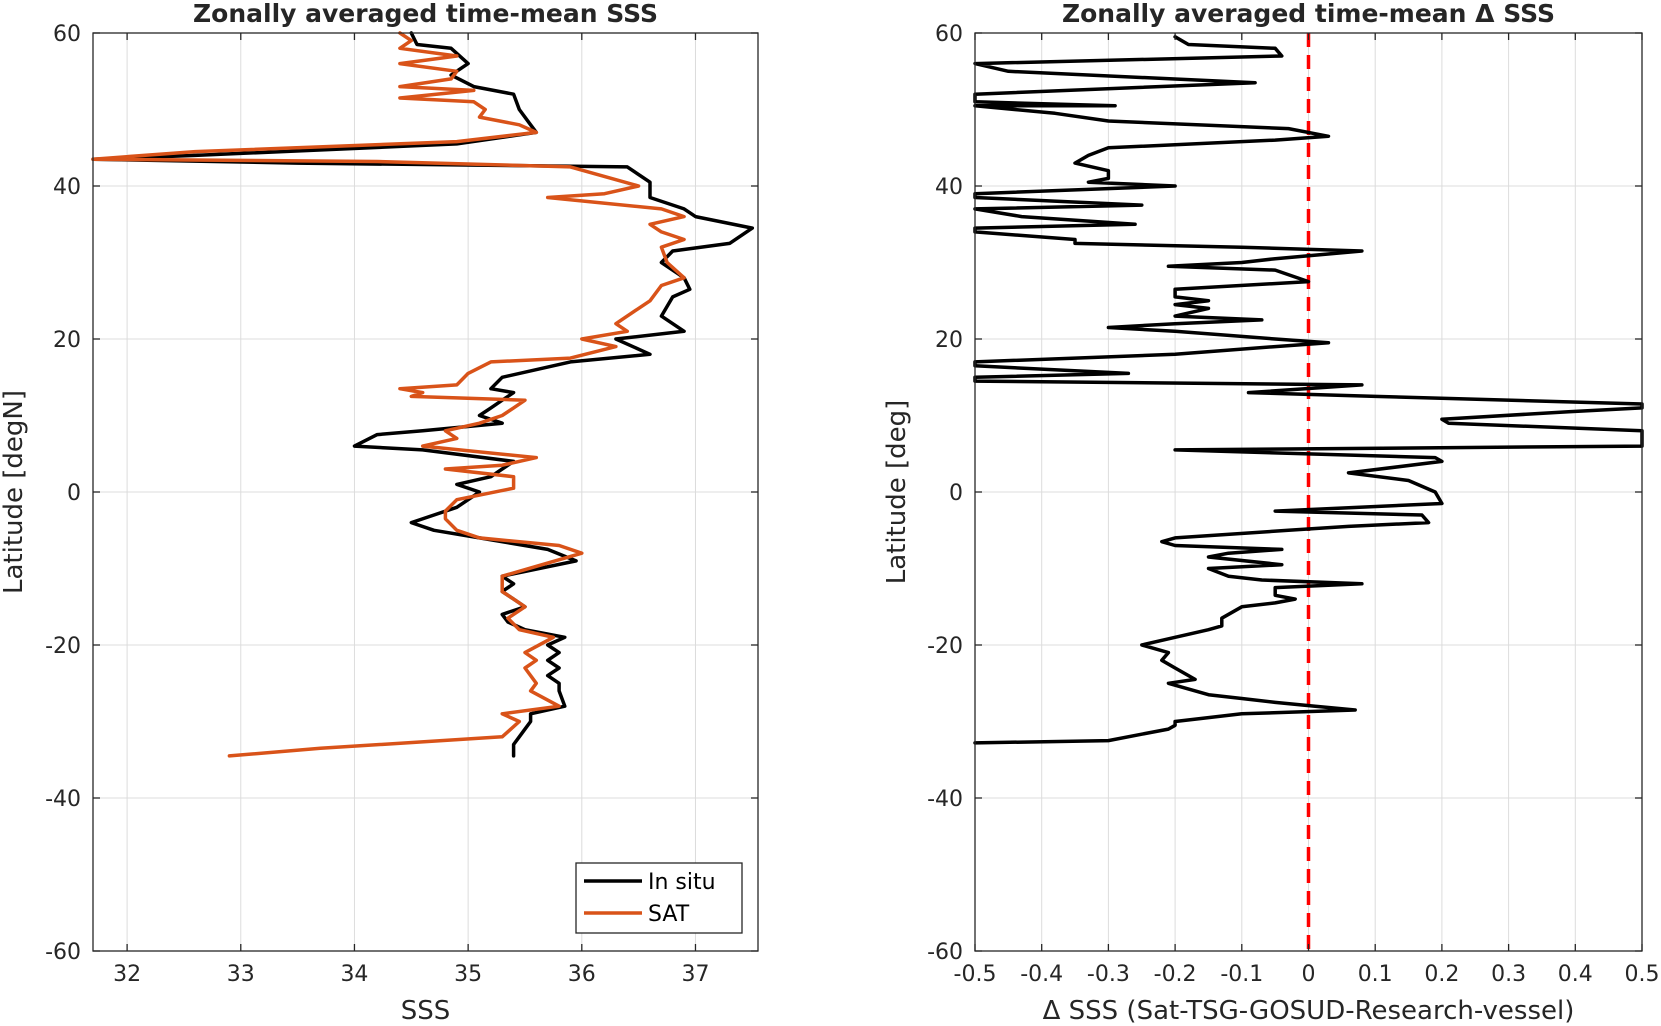 Image resolution: width=1661 pixels, height=1026 pixels. Describe the element at coordinates (975, 974) in the screenshot. I see `x-tick-label: -0.5` at that location.